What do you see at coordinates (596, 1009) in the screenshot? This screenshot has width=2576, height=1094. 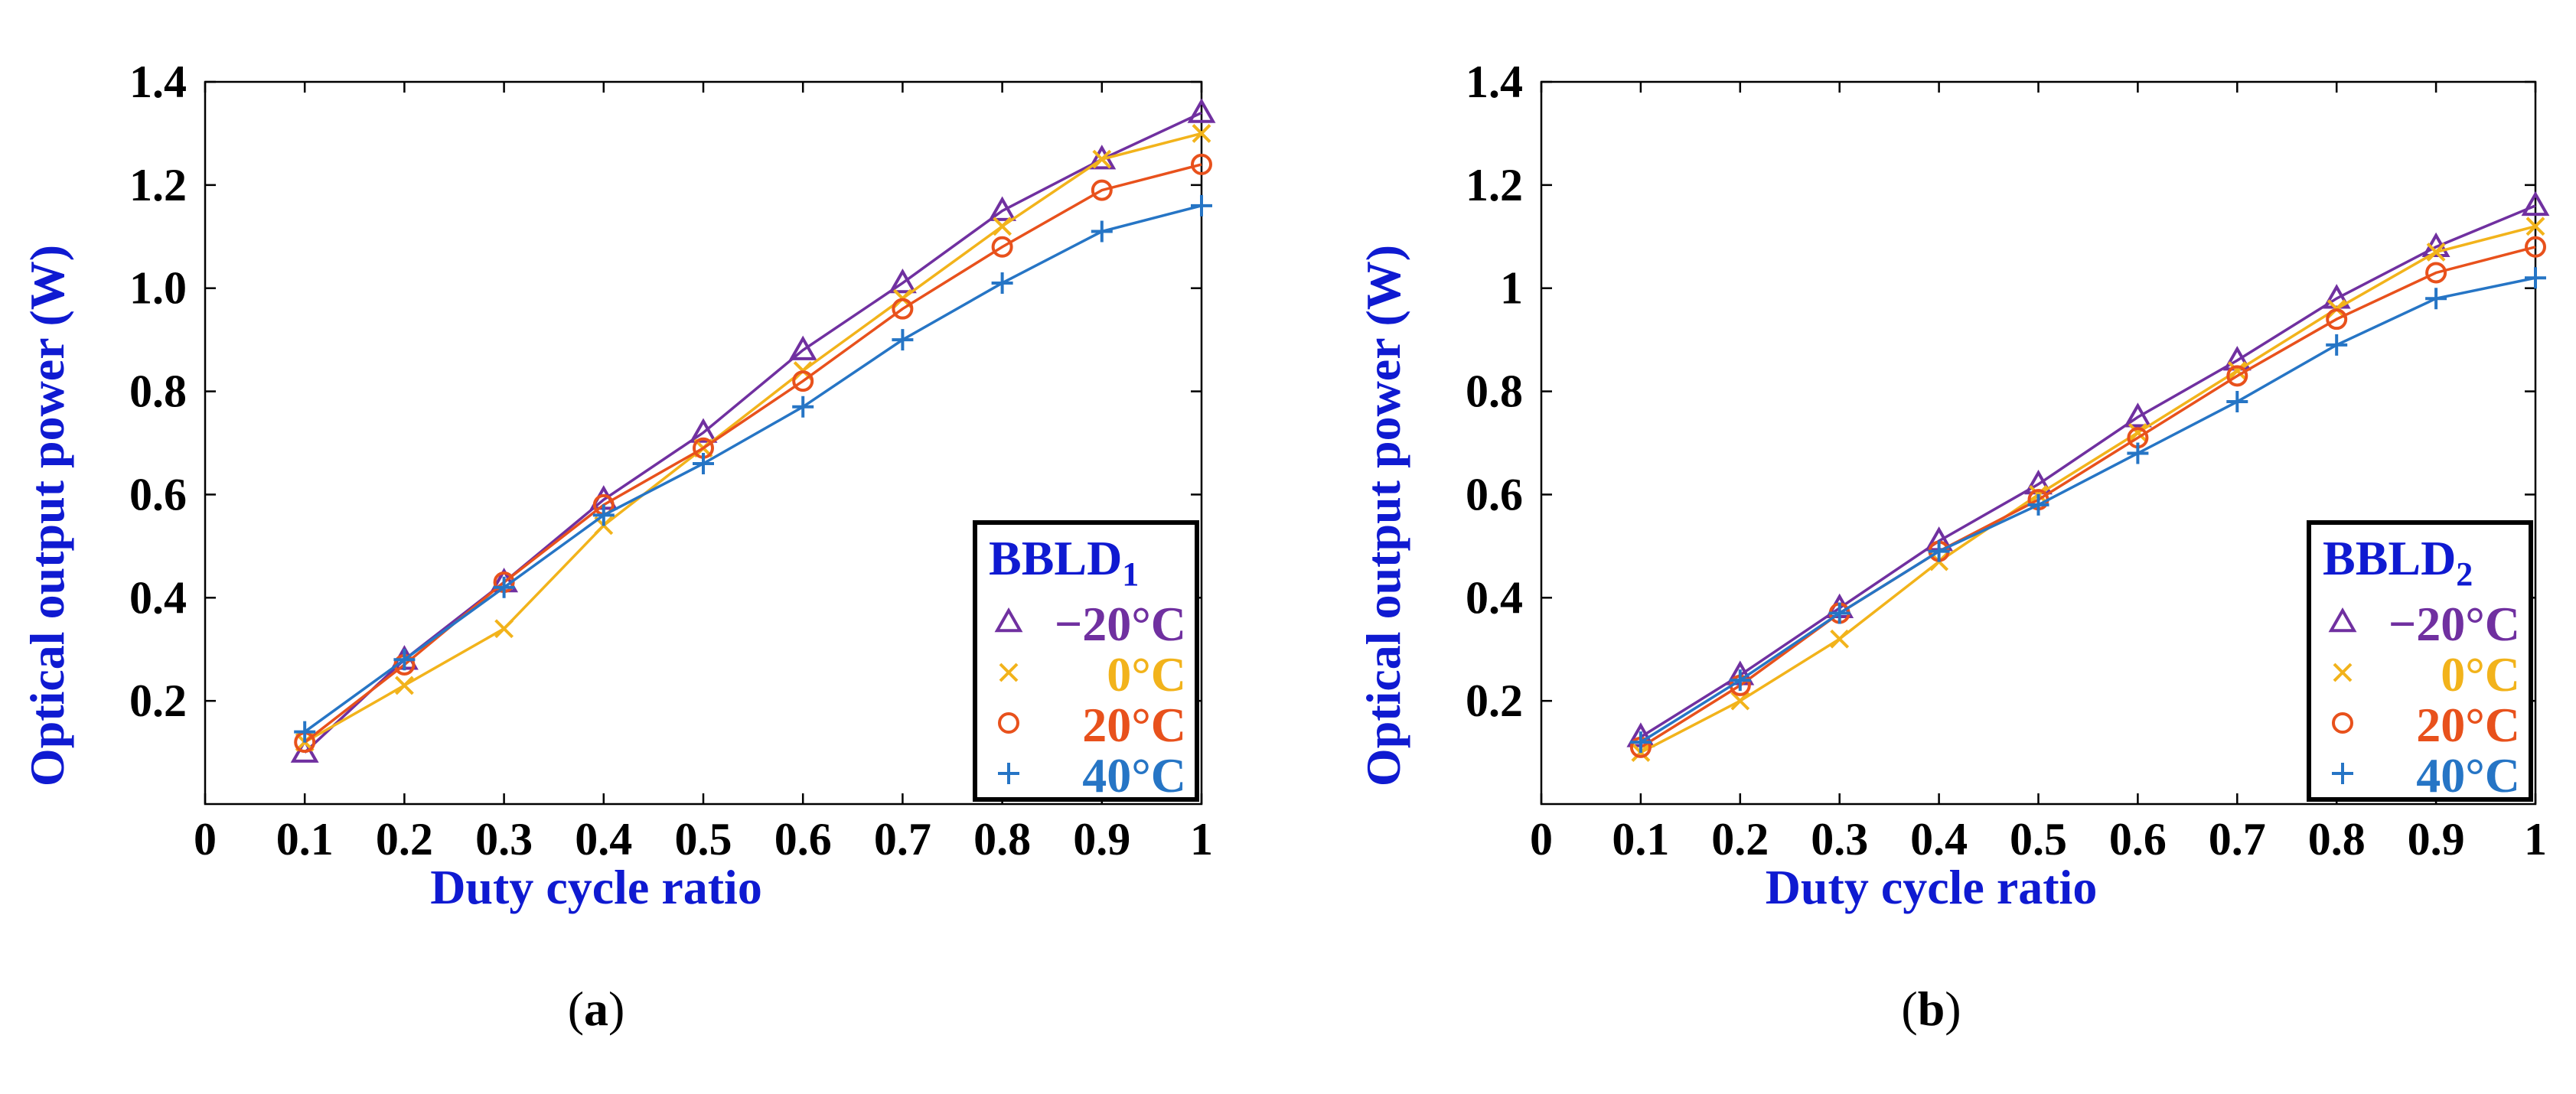 I see `panel-label: (a)` at bounding box center [596, 1009].